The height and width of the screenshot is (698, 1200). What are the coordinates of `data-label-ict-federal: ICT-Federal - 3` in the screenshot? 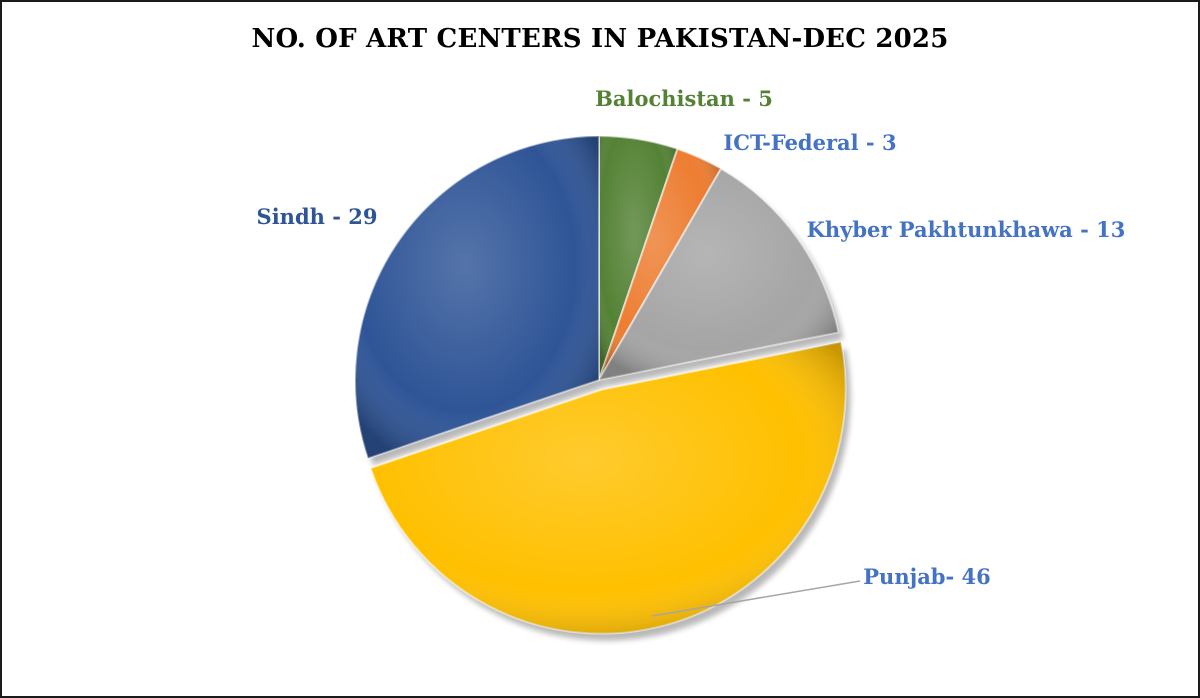 It's located at (809, 142).